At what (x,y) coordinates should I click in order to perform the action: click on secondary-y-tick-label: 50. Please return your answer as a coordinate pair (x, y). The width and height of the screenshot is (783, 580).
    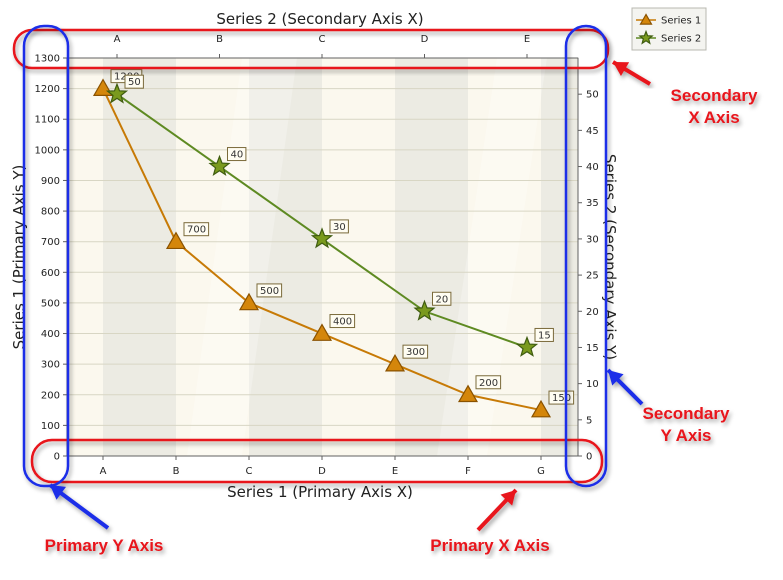
    Looking at the image, I should click on (592, 95).